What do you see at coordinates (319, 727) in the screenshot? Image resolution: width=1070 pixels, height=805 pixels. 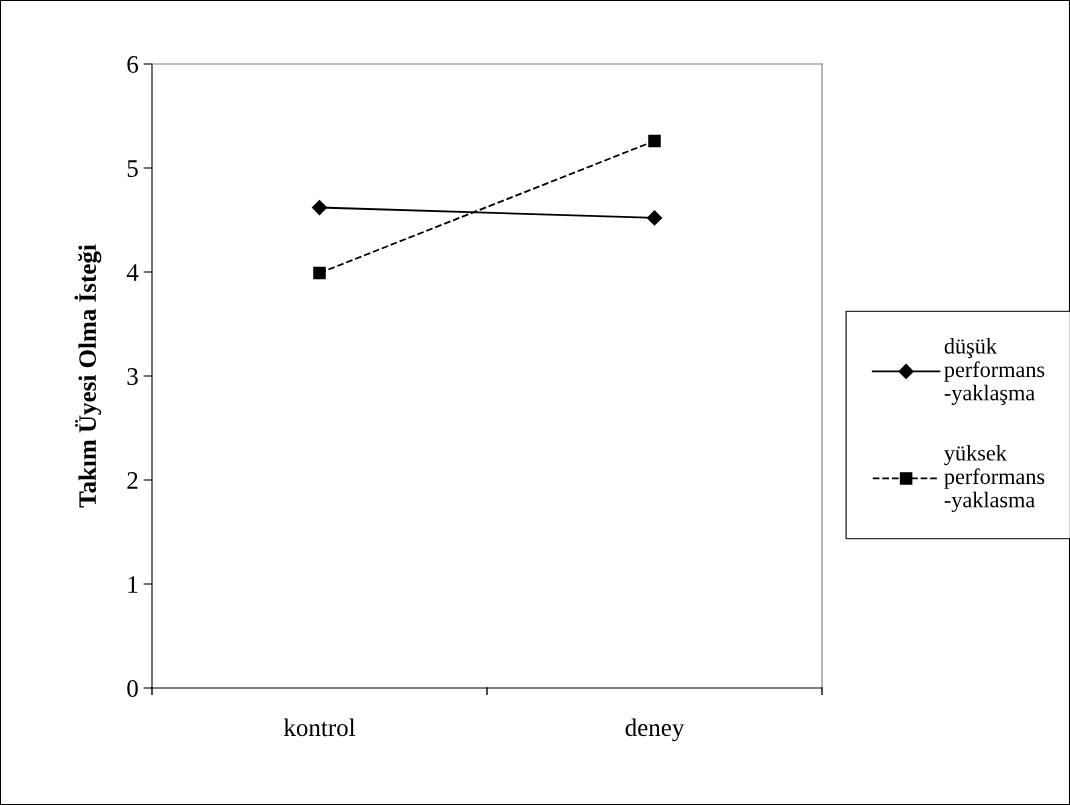 I see `x-tick-label: kontrol` at bounding box center [319, 727].